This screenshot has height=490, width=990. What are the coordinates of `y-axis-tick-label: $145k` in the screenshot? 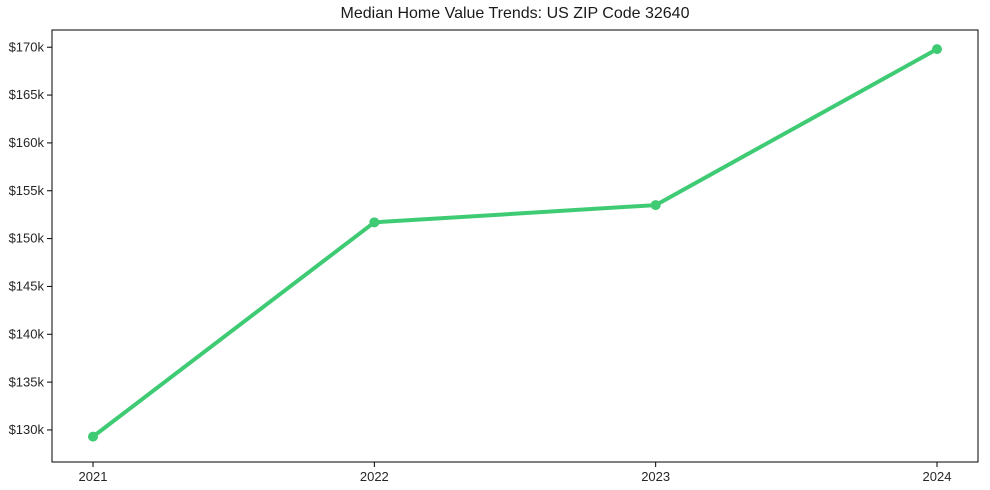 It's located at (27, 286).